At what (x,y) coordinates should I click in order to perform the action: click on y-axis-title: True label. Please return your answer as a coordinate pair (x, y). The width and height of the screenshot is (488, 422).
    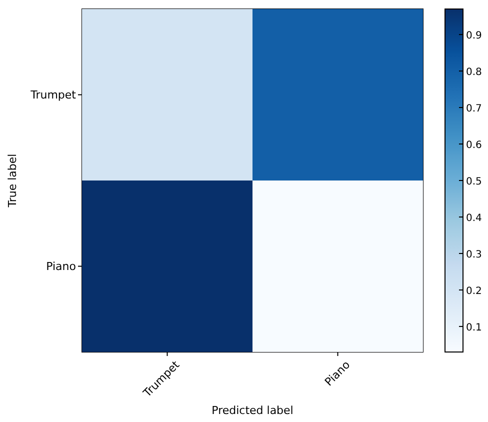
    Looking at the image, I should click on (12, 181).